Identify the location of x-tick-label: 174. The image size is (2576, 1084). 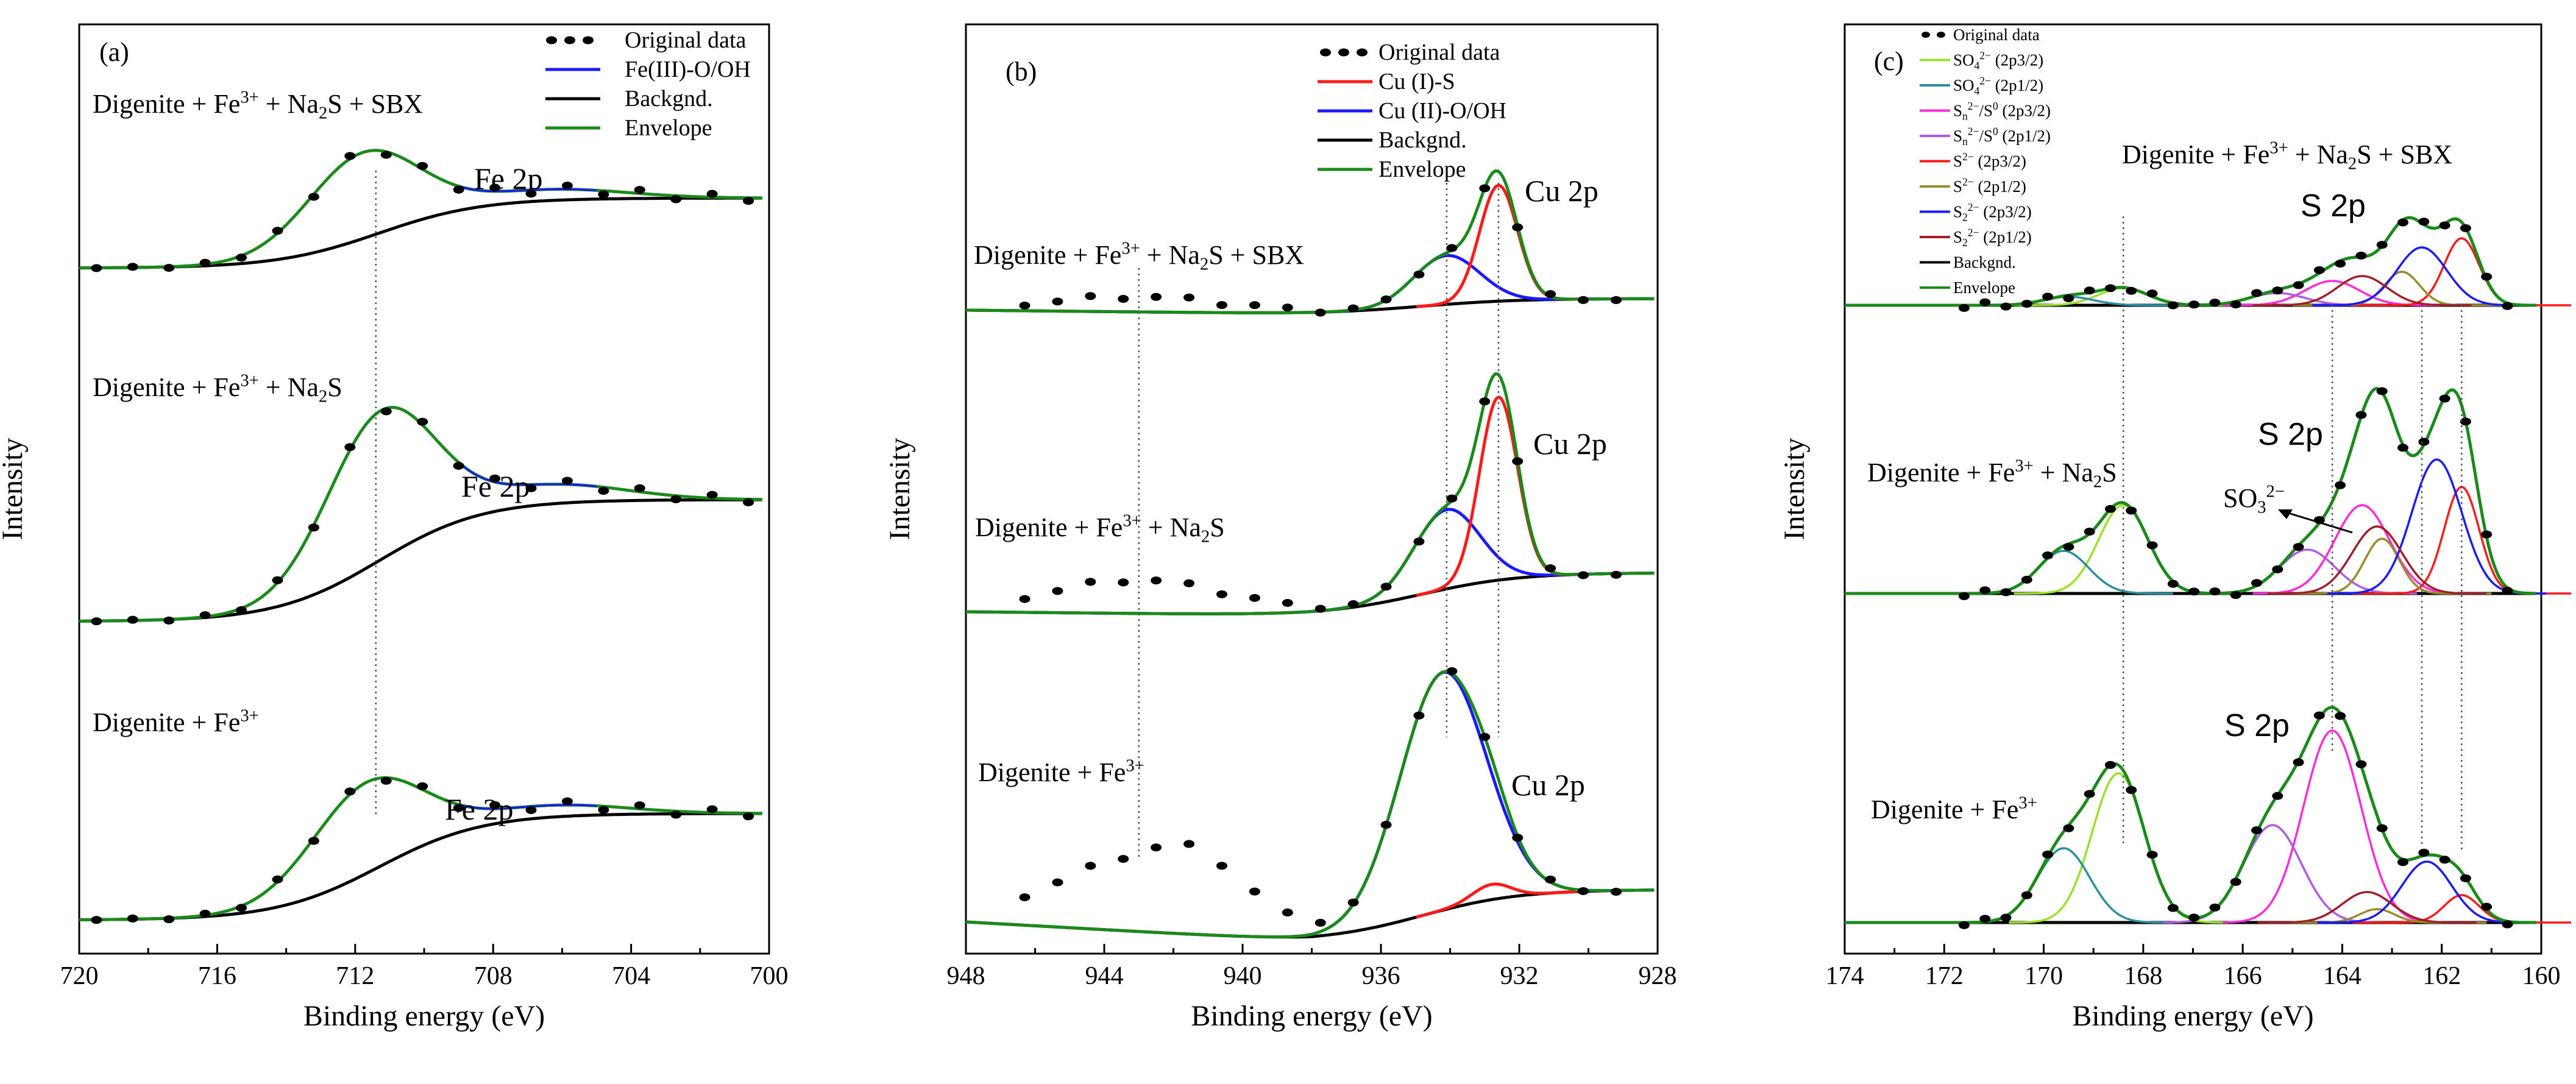
(1845, 976).